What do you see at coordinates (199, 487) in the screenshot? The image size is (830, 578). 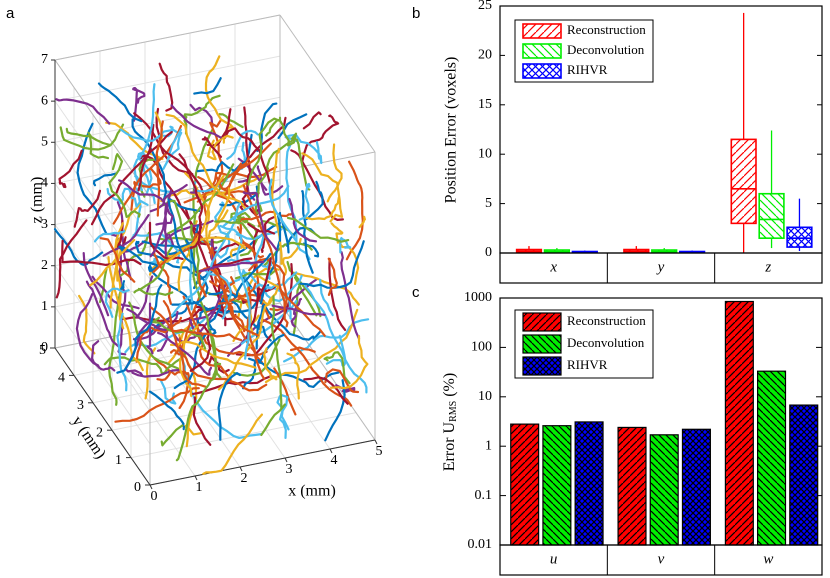 I see `x-tick-label: 1` at bounding box center [199, 487].